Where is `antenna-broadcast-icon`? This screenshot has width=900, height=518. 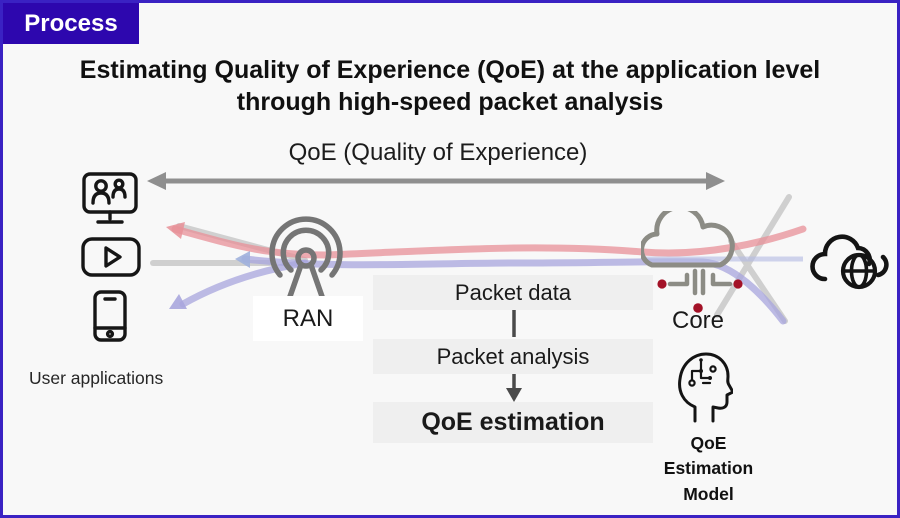 antenna-broadcast-icon is located at coordinates (306, 262).